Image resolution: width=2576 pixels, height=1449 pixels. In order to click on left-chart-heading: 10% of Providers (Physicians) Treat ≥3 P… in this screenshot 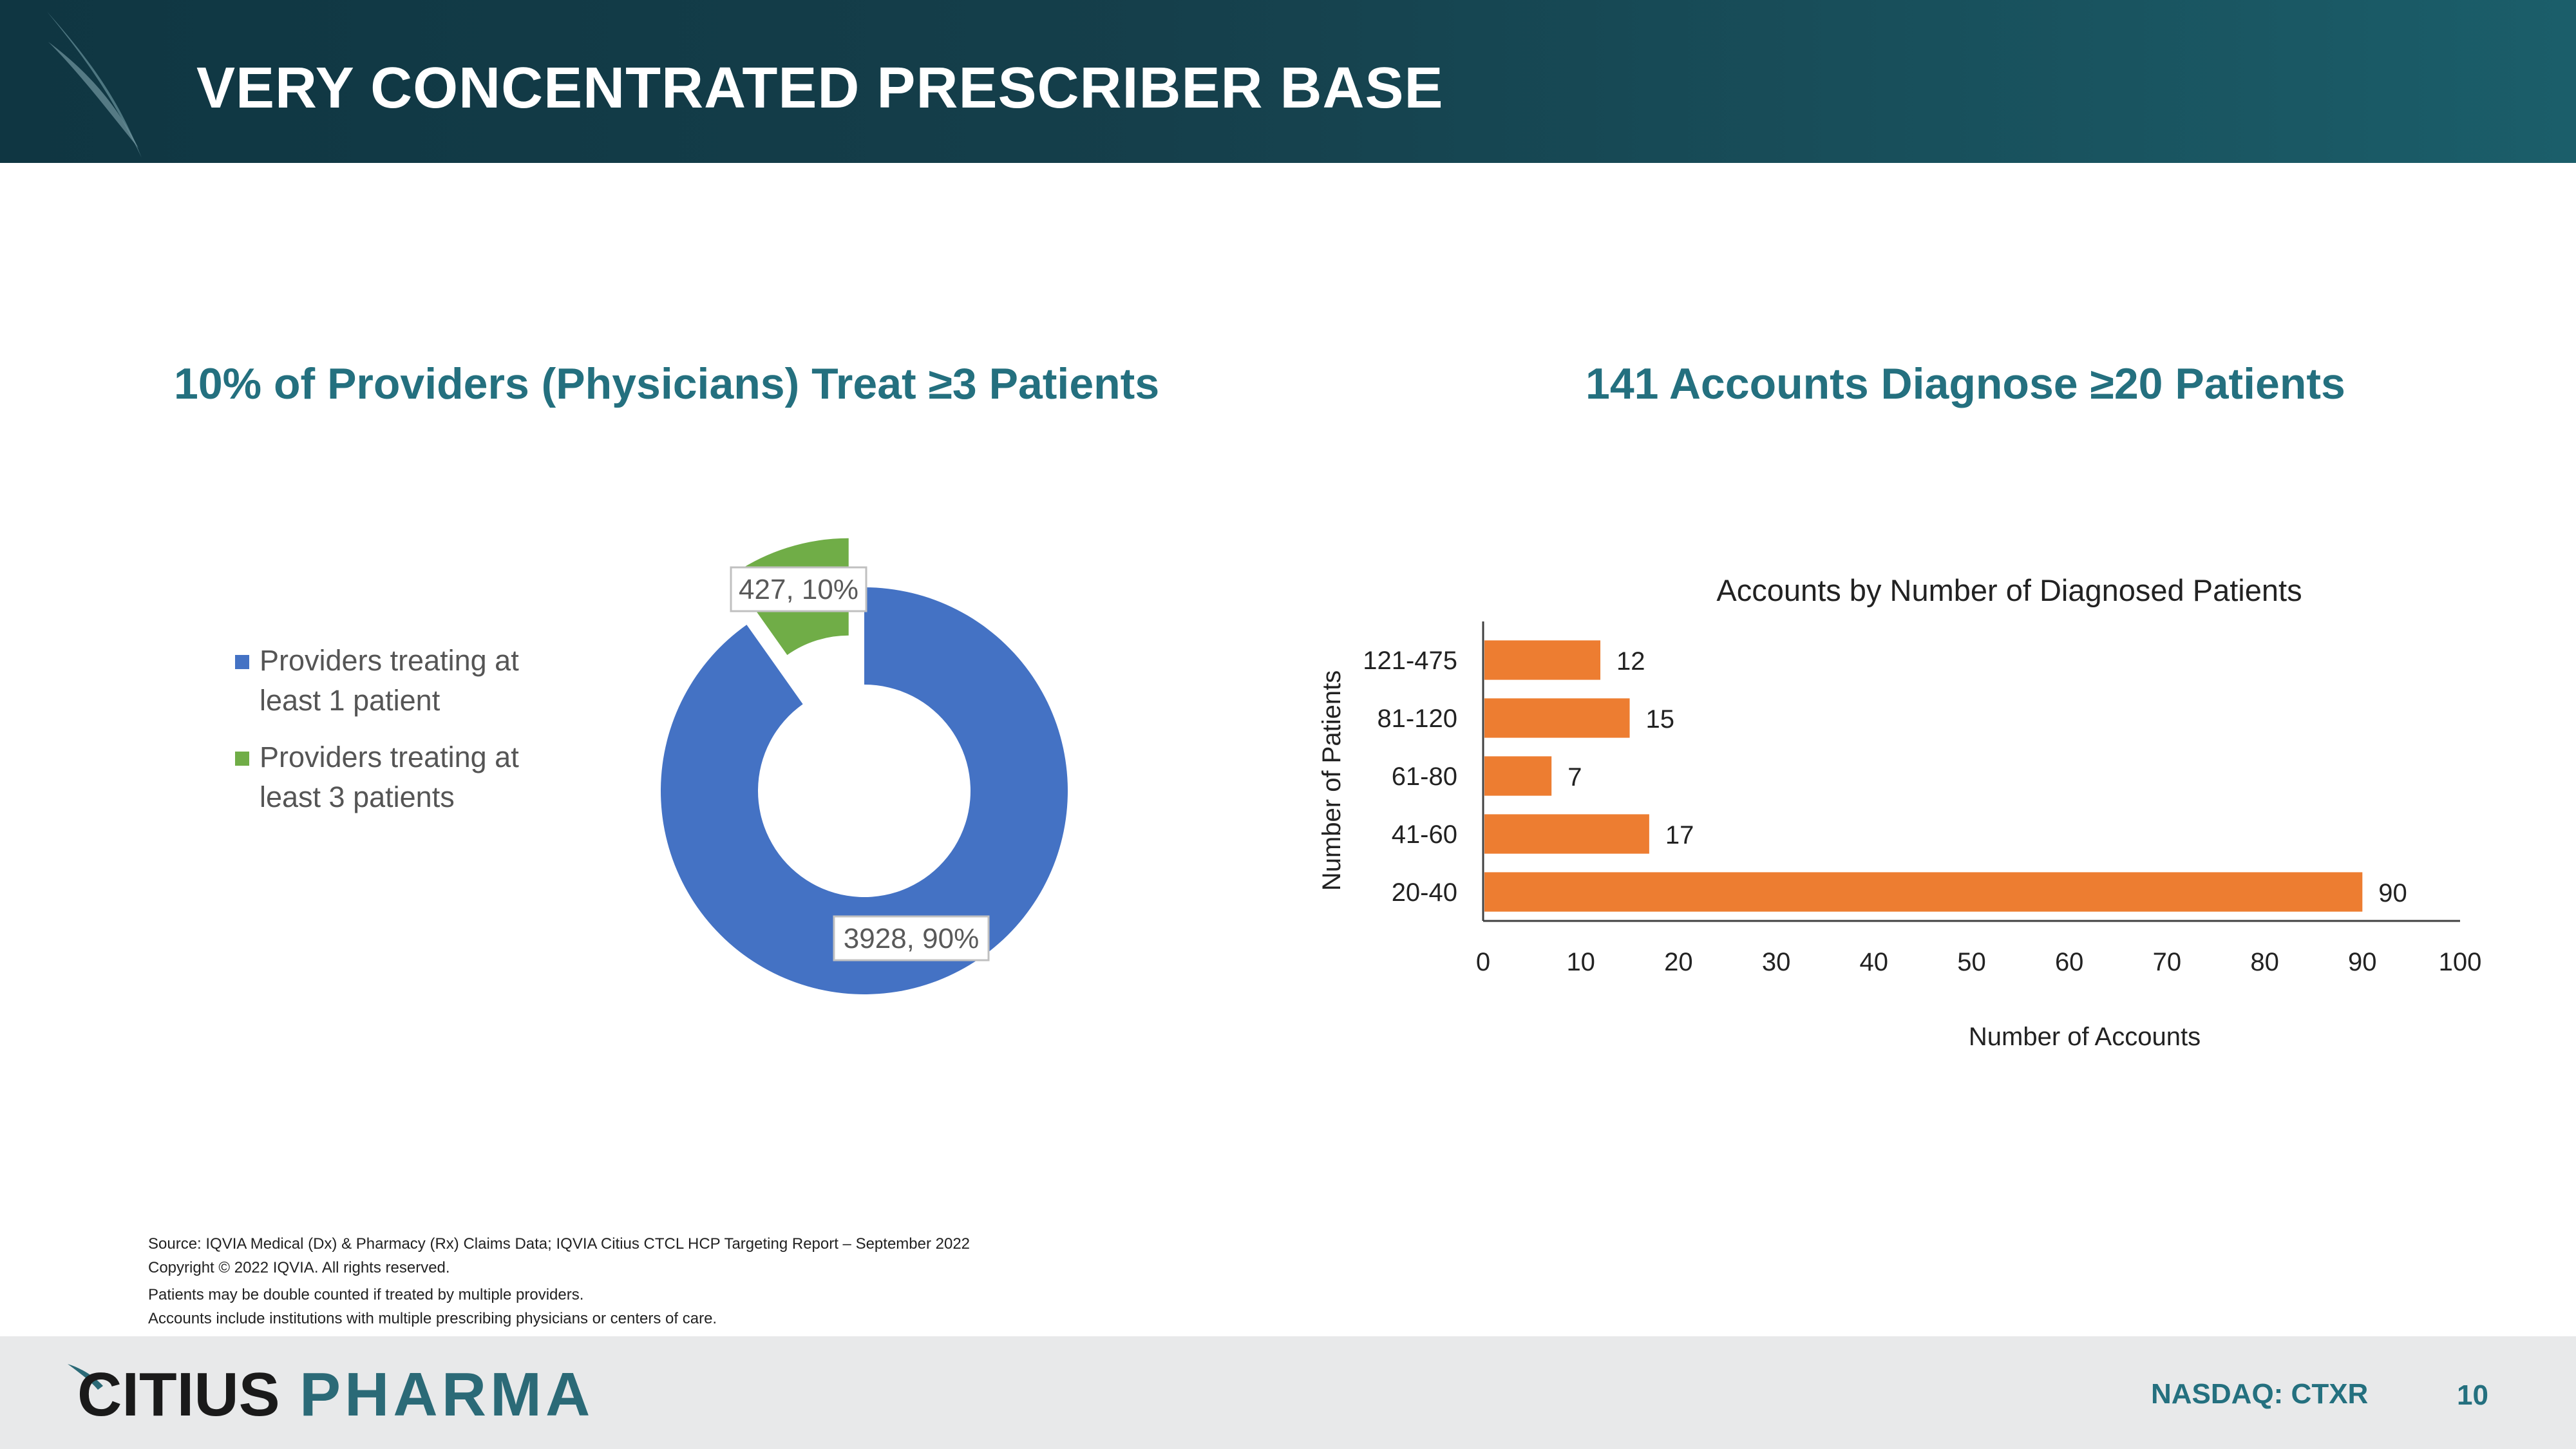, I will do `click(667, 383)`.